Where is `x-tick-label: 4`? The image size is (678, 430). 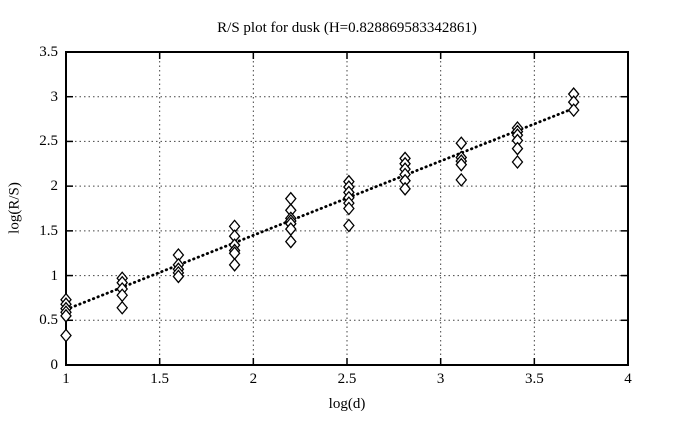 x-tick-label: 4 is located at coordinates (628, 379).